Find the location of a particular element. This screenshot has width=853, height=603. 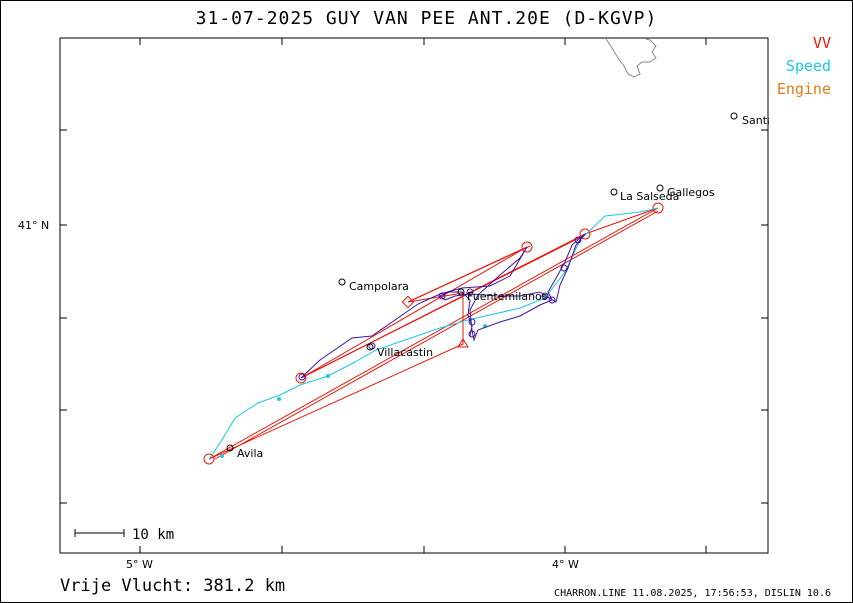

lat-label: 41° N is located at coordinates (33, 225).